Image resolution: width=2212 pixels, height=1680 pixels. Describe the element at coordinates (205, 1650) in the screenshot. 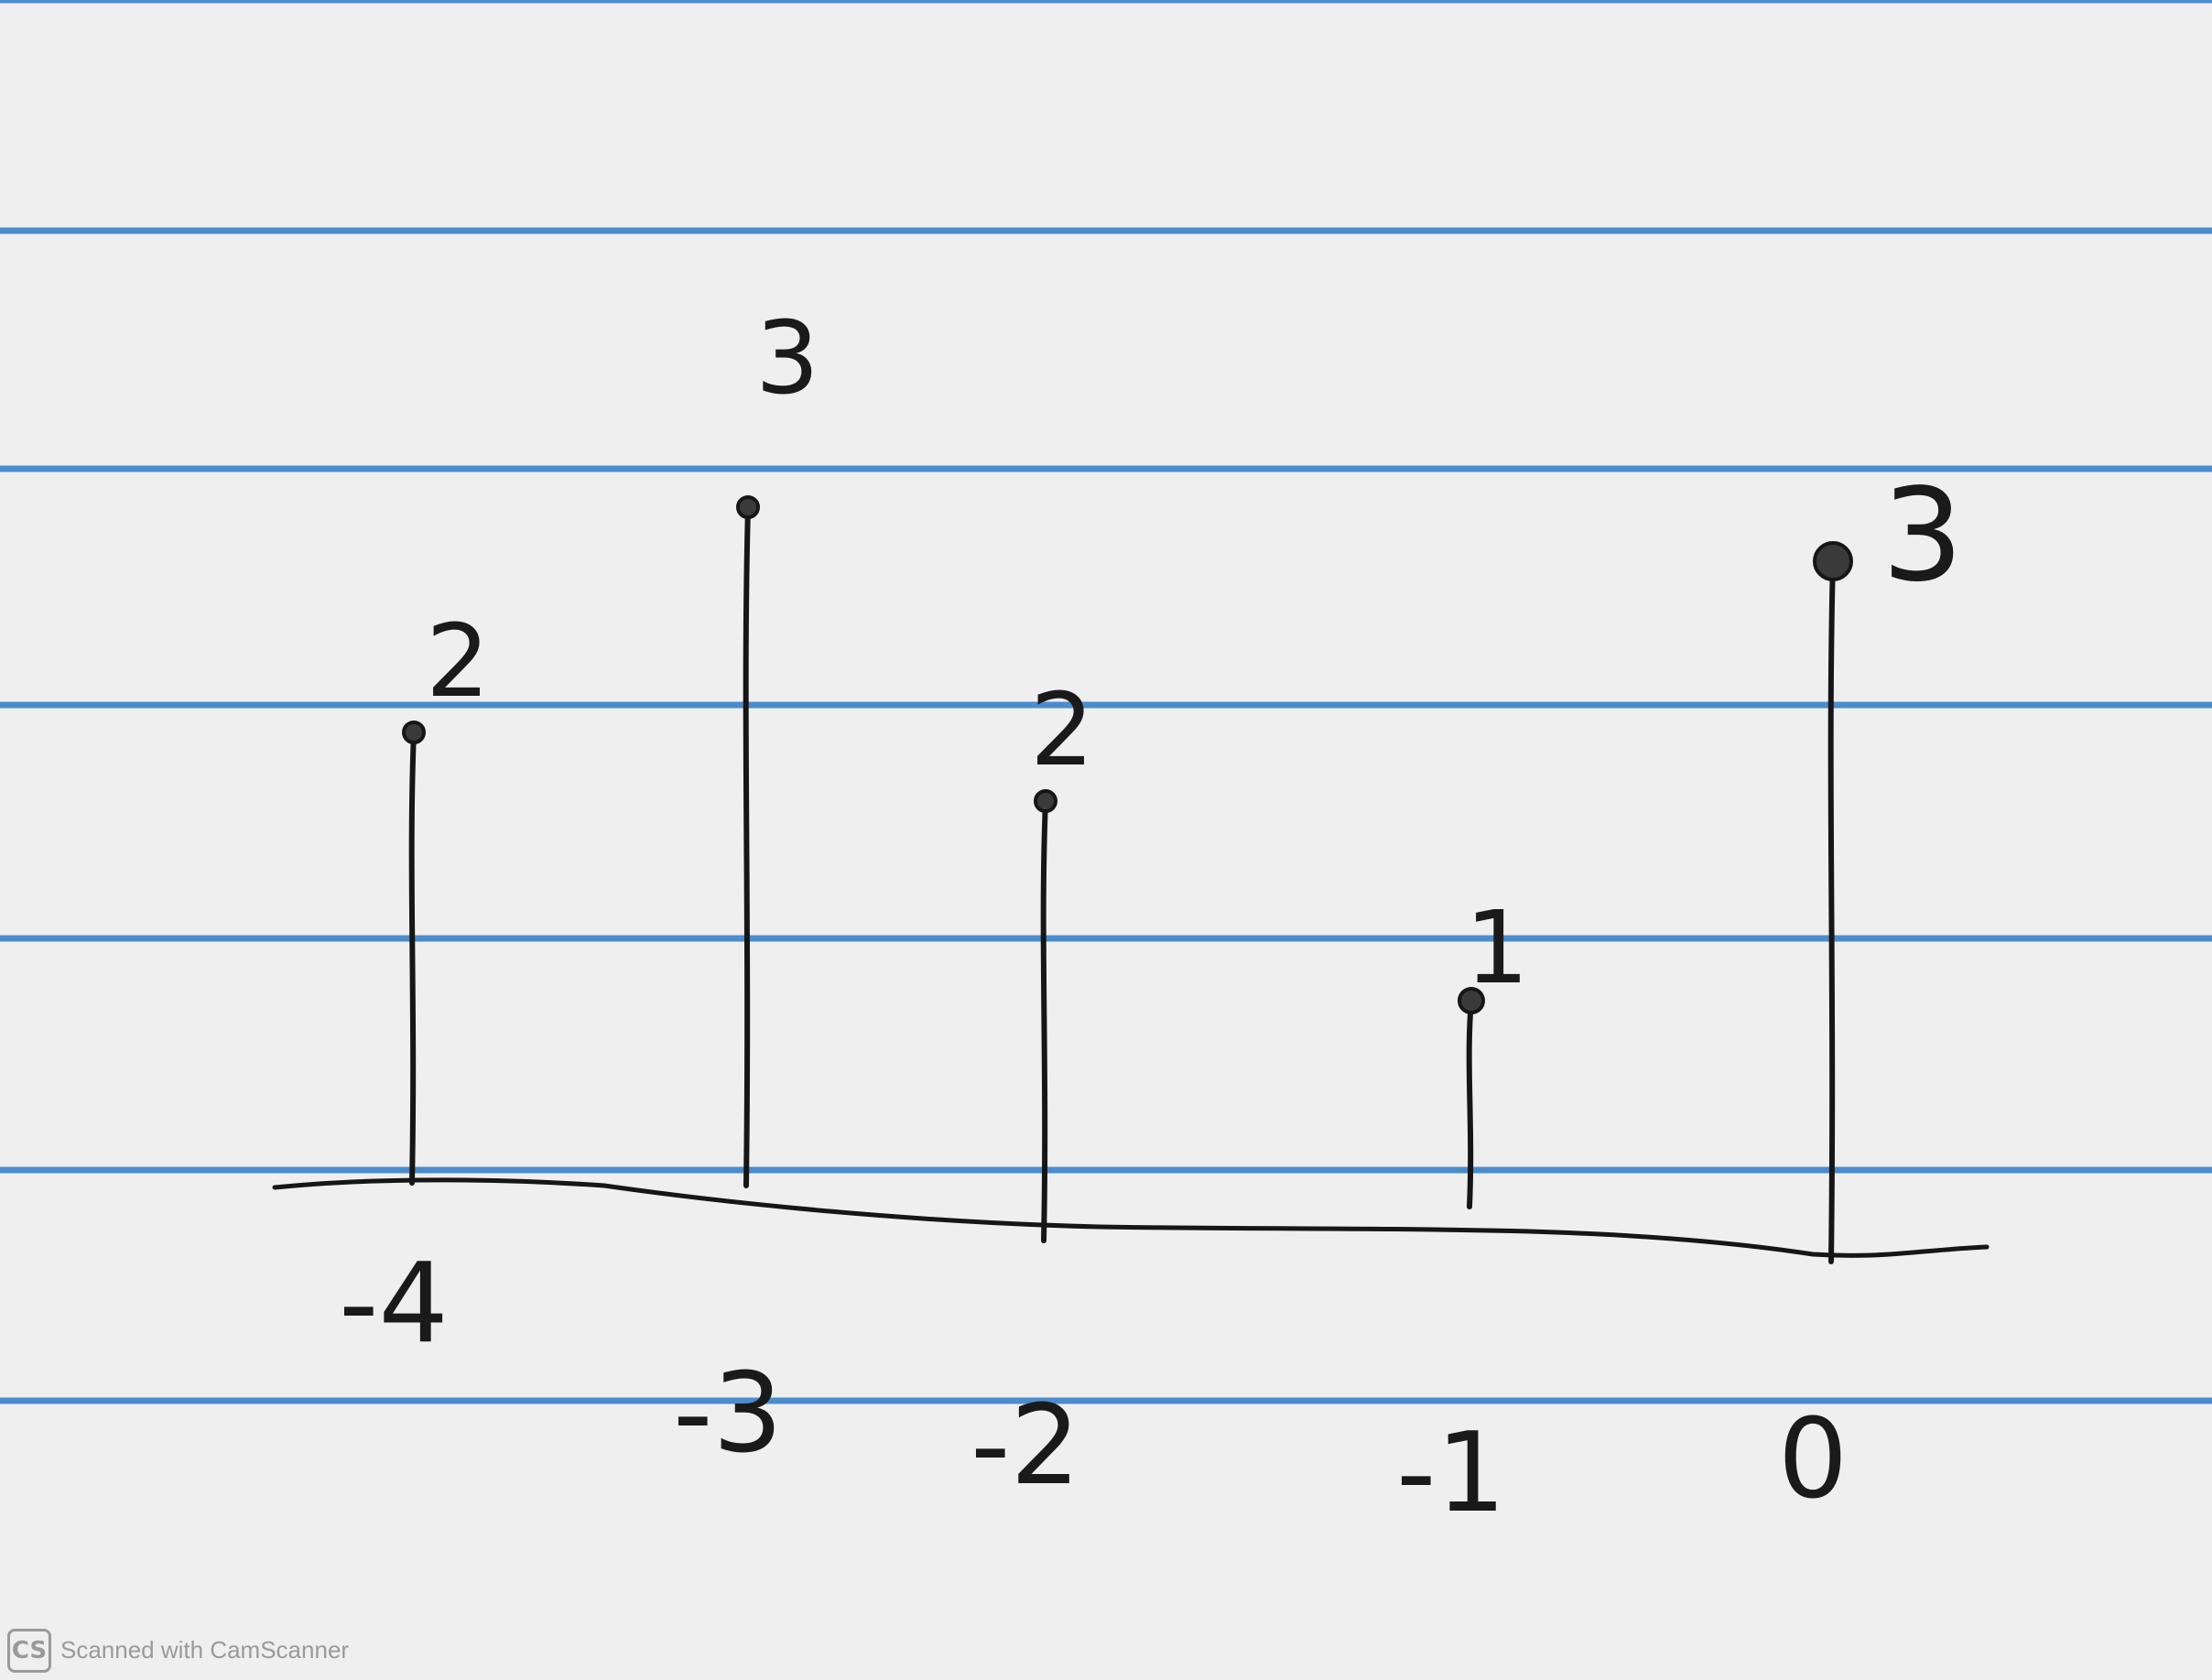

I see `watermark-text: Scanned with CamScanner` at that location.